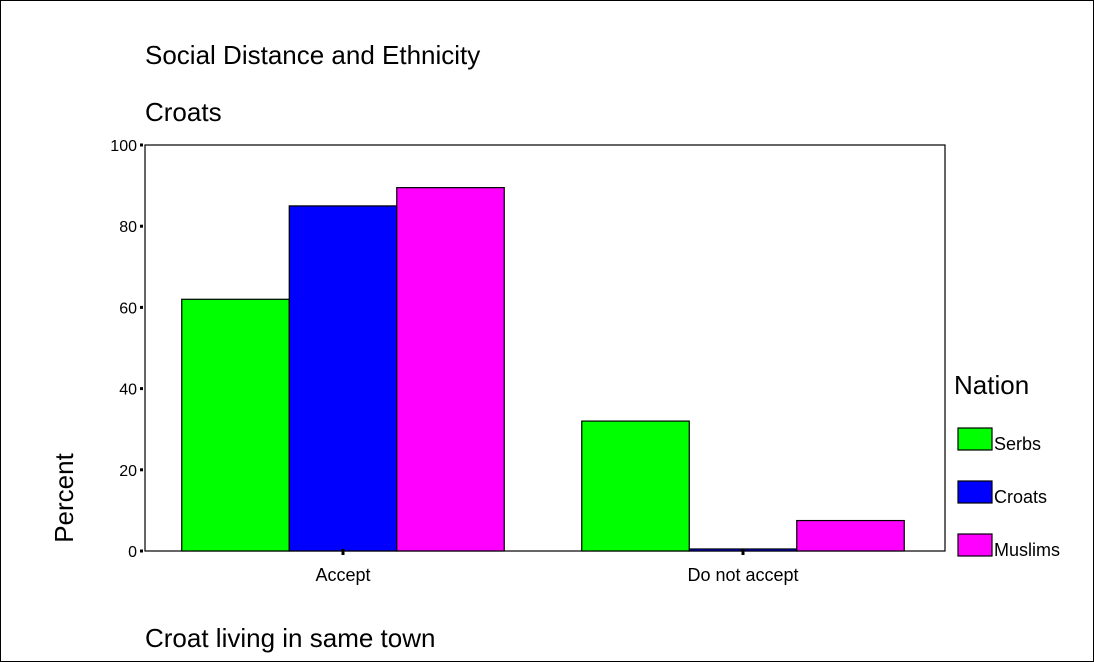  I want to click on y-axis-title: Percent, so click(64, 497).